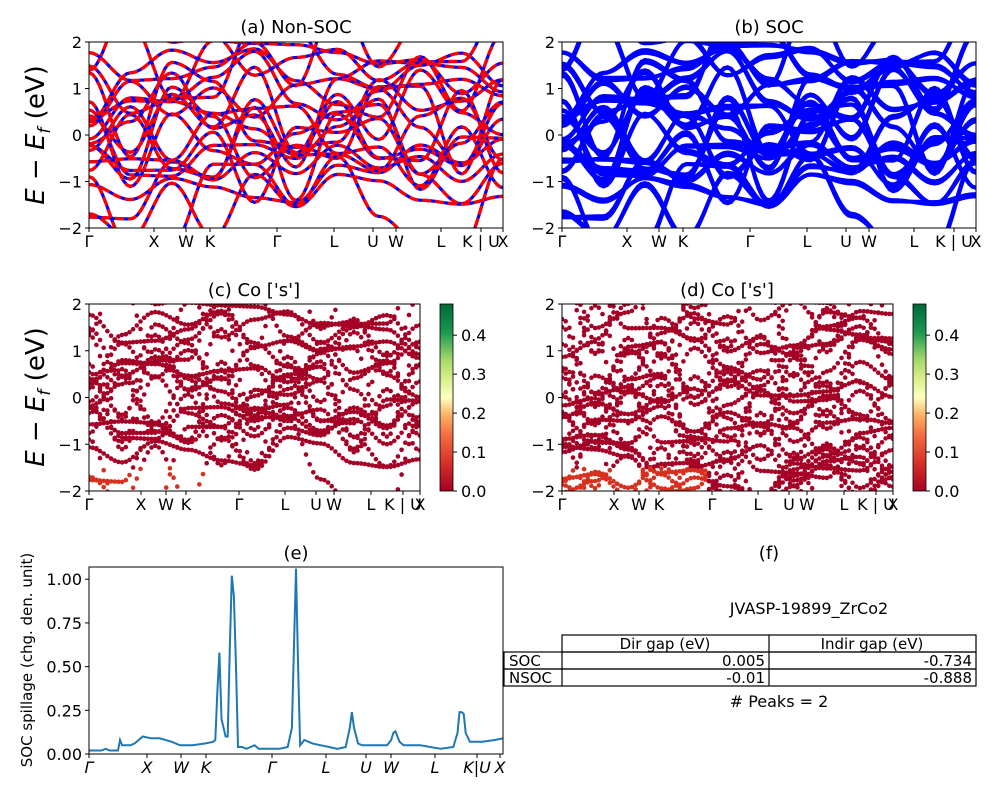  Describe the element at coordinates (420, 504) in the screenshot. I see `xtick-label-c-10: X` at that location.